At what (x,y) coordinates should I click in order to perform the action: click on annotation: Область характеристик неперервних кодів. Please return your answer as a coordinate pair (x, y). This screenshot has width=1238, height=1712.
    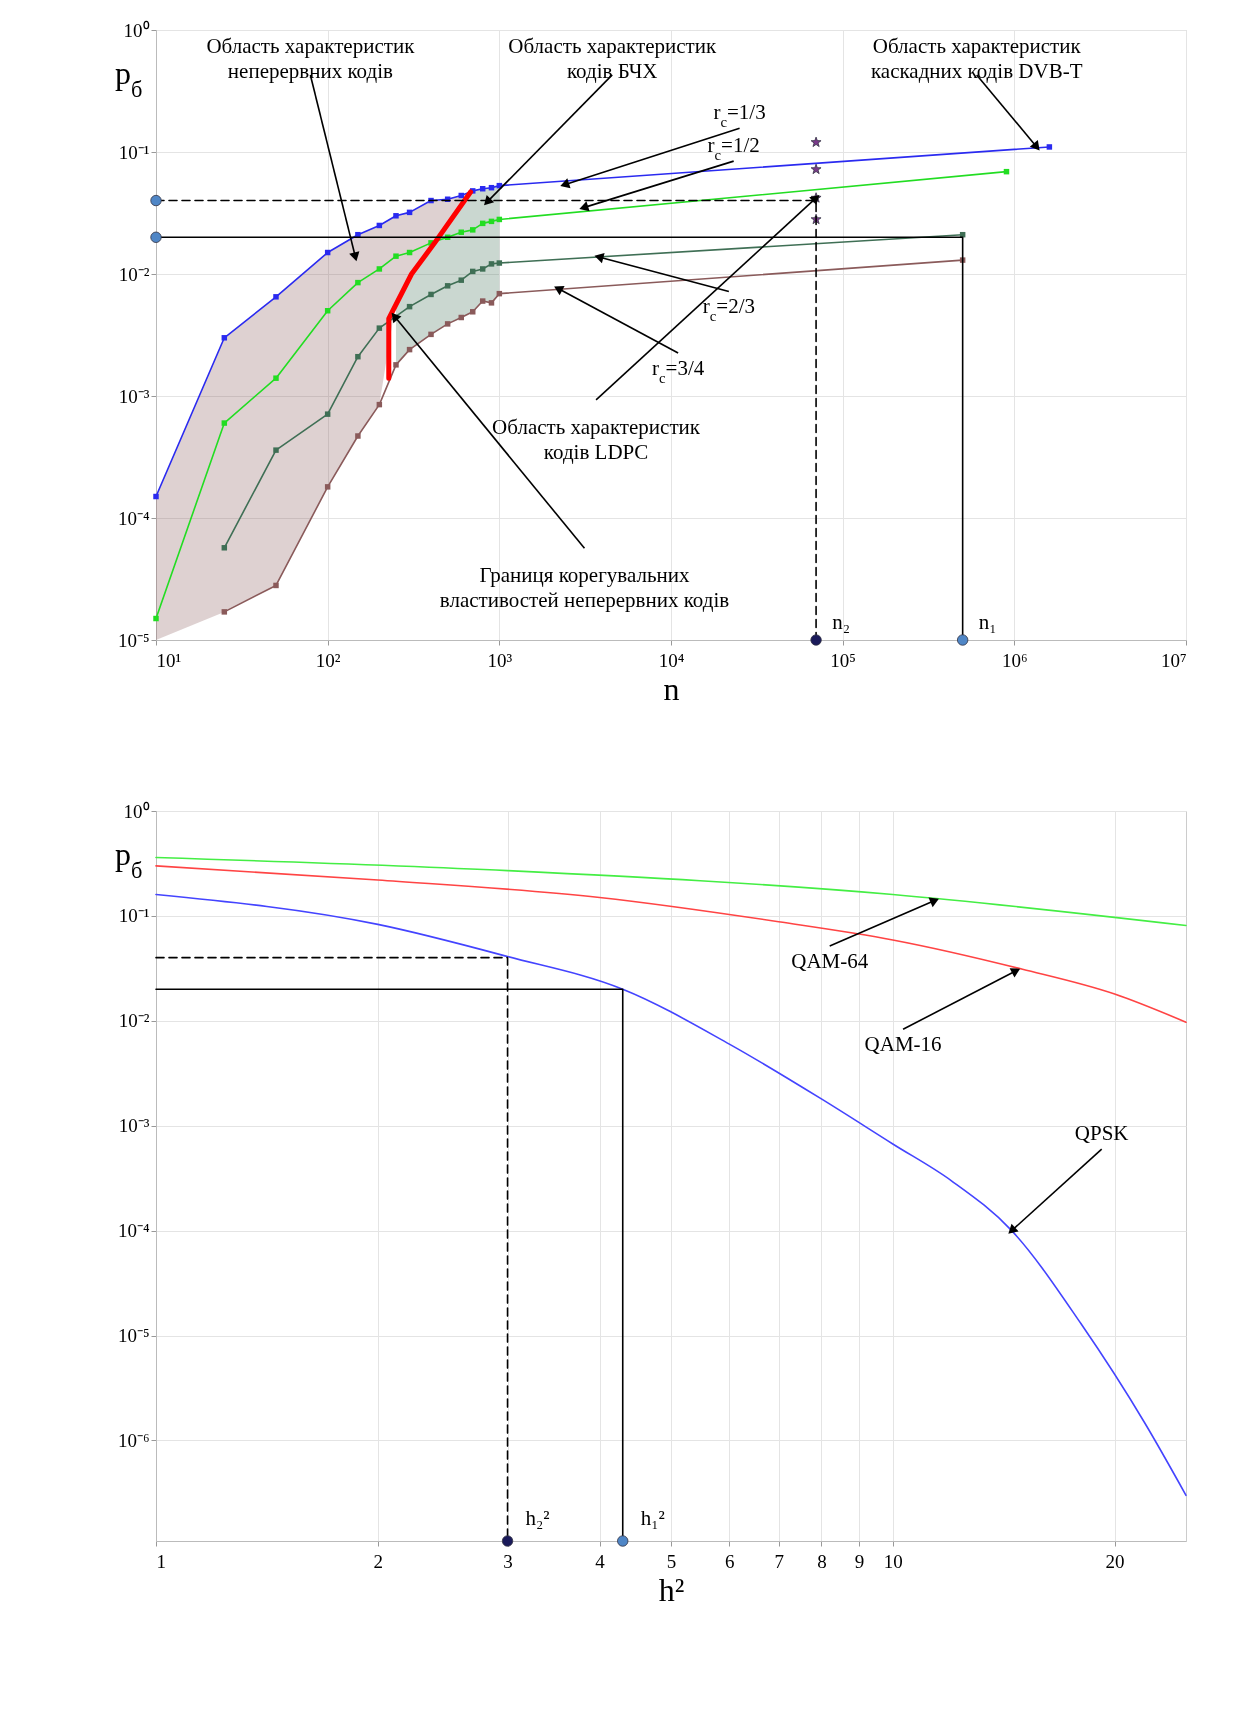
    Looking at the image, I should click on (311, 58).